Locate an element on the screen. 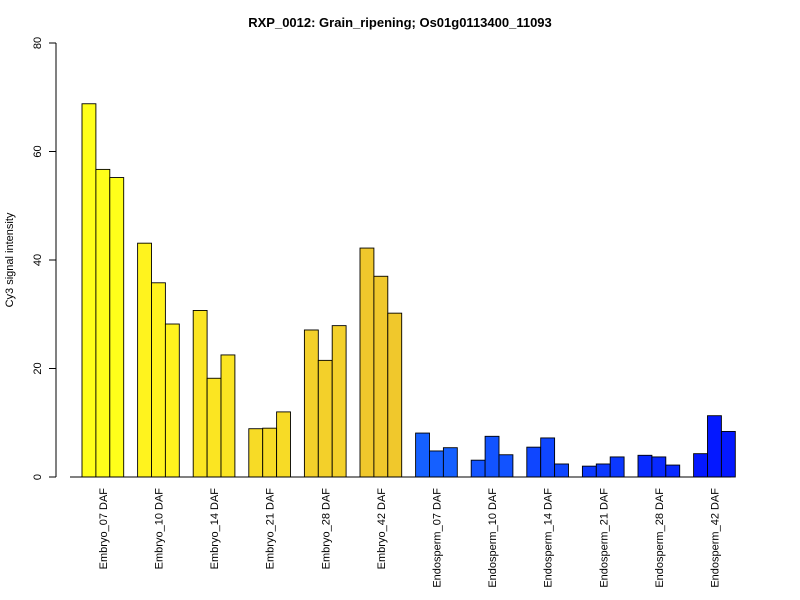 This screenshot has width=800, height=600. y-axis: 0 20 40 60 80 is located at coordinates (44, 258).